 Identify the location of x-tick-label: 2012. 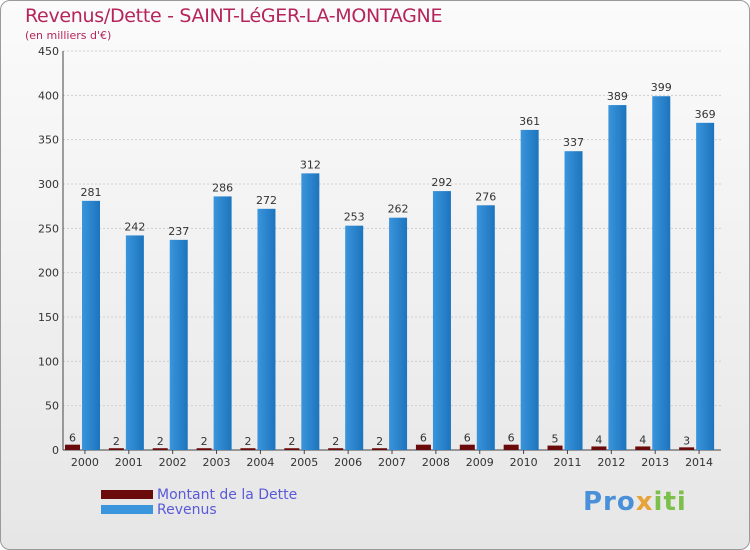
(611, 462).